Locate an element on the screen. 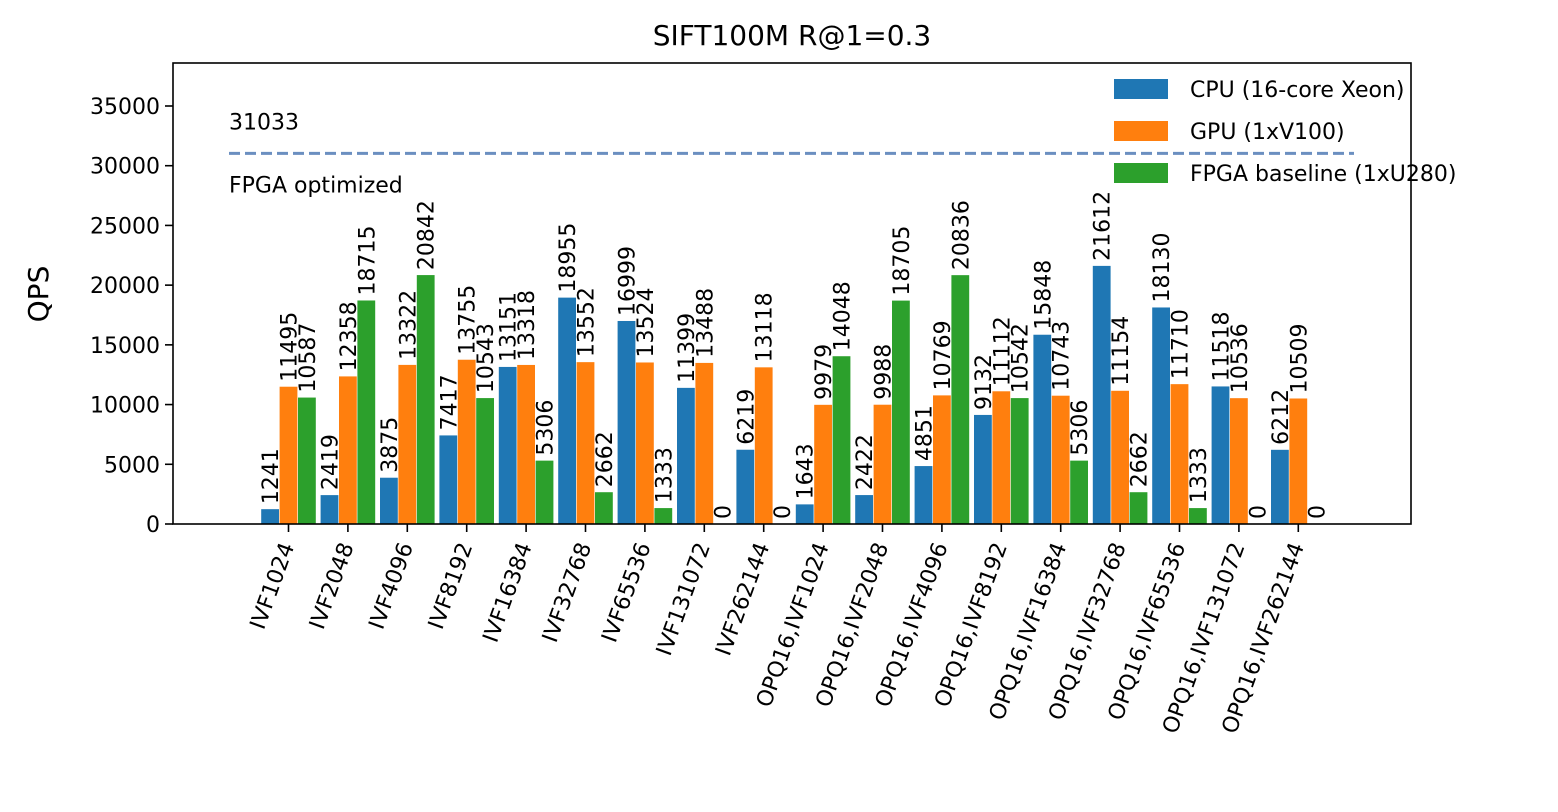 The width and height of the screenshot is (1558, 812). bar-value-label: 18715 is located at coordinates (367, 260).